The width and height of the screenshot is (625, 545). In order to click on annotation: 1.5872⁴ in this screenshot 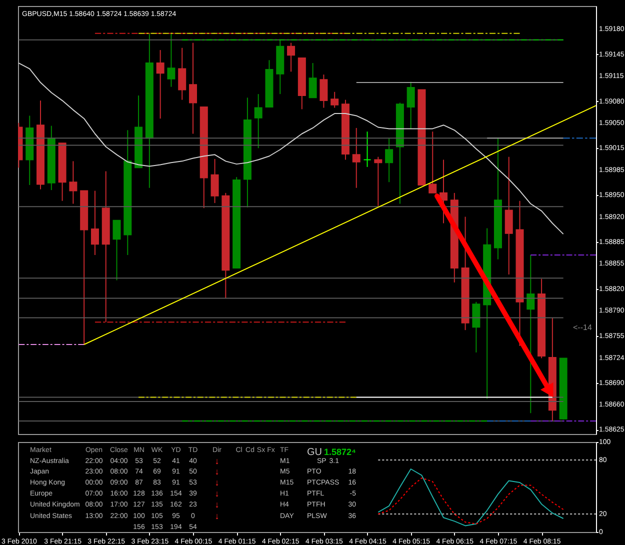, I will do `click(340, 452)`.